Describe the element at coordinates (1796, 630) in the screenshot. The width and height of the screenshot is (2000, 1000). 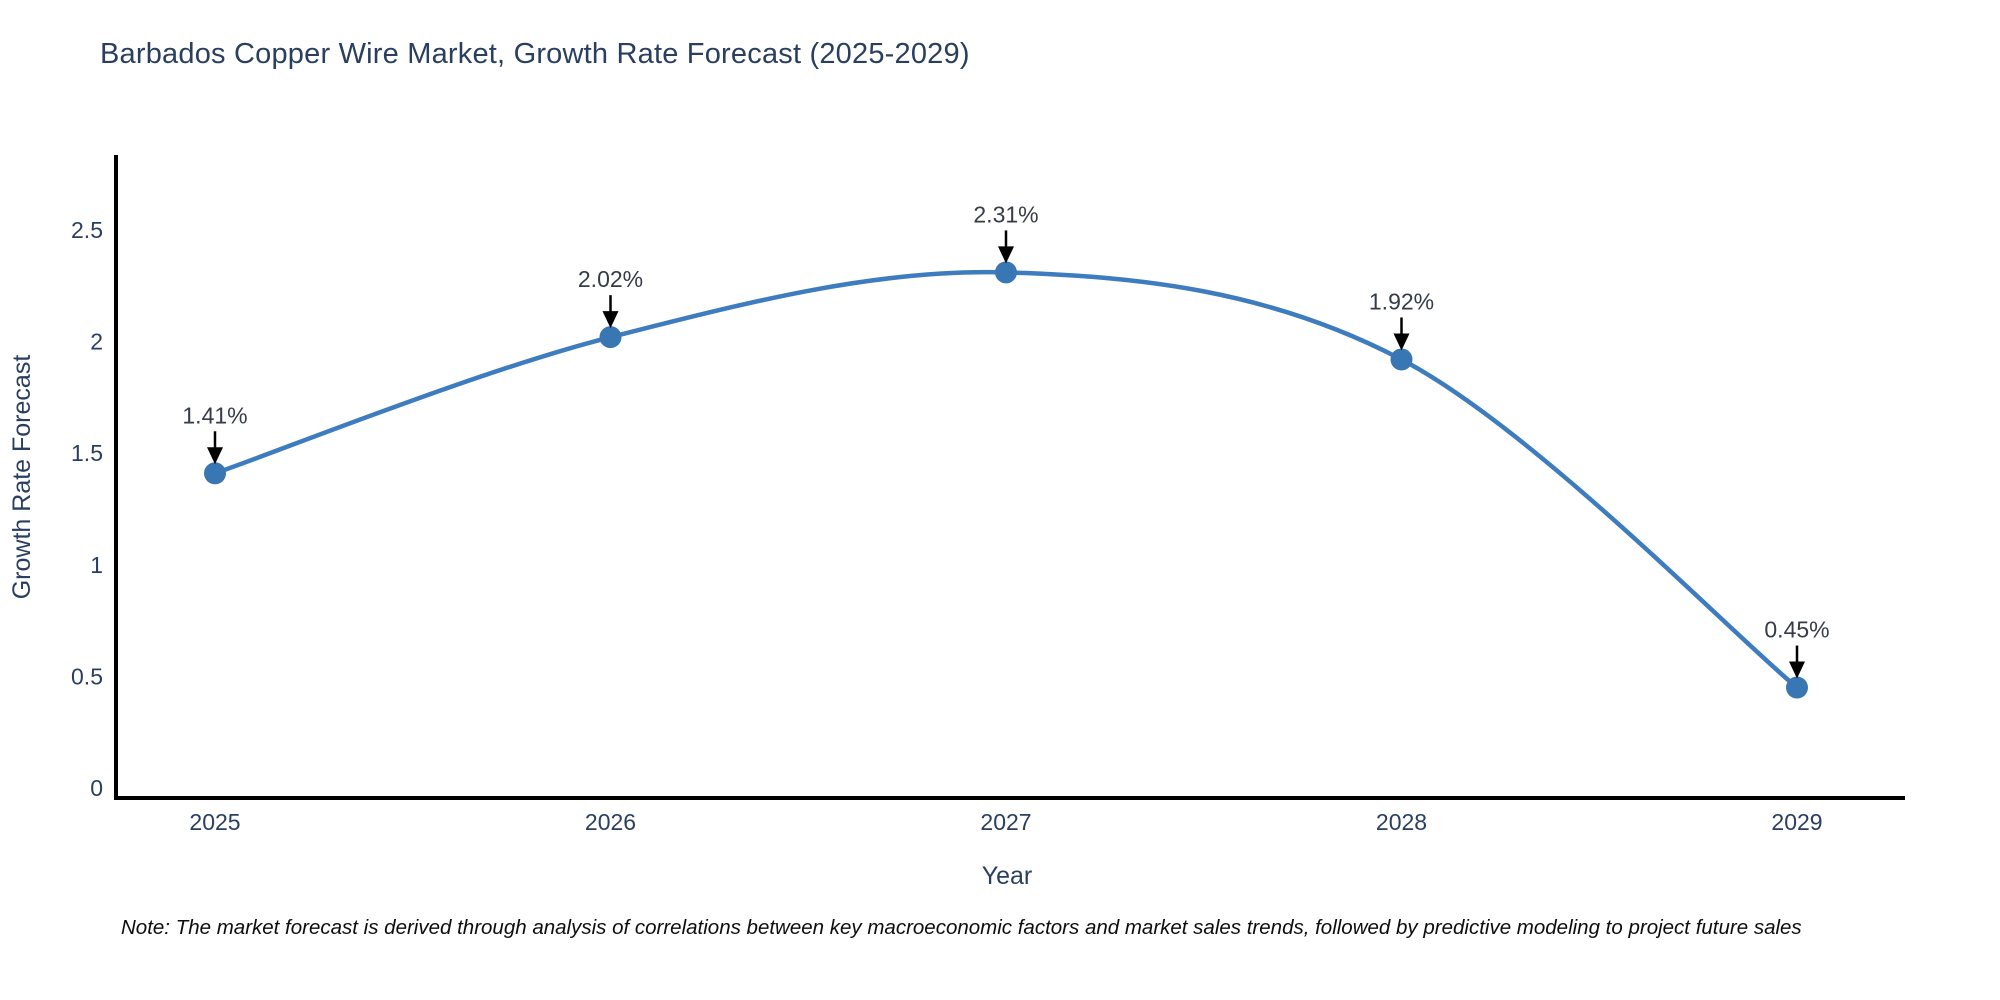
I see `data-point-value-label: 0.45%` at that location.